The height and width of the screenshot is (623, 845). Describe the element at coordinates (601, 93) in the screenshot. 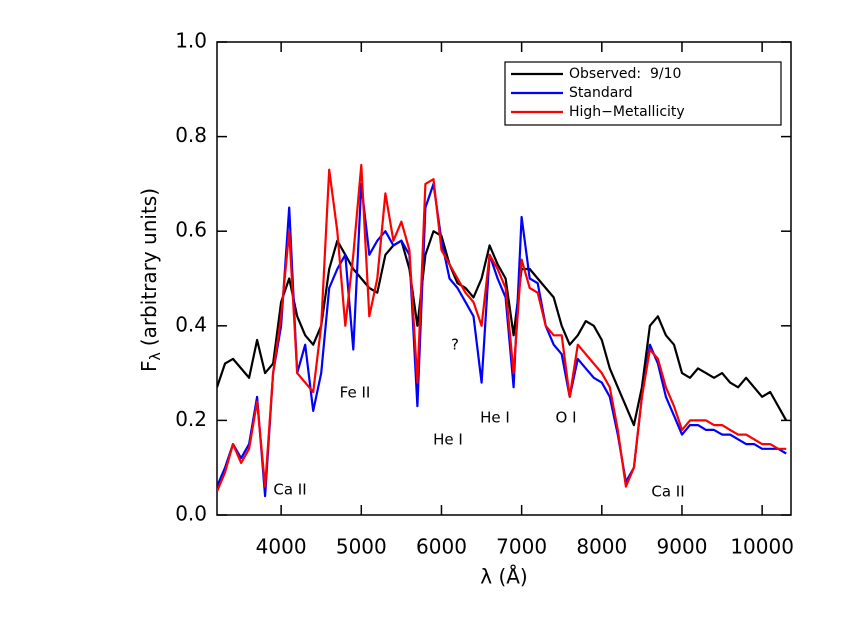

I see `legend-label: Standard` at that location.